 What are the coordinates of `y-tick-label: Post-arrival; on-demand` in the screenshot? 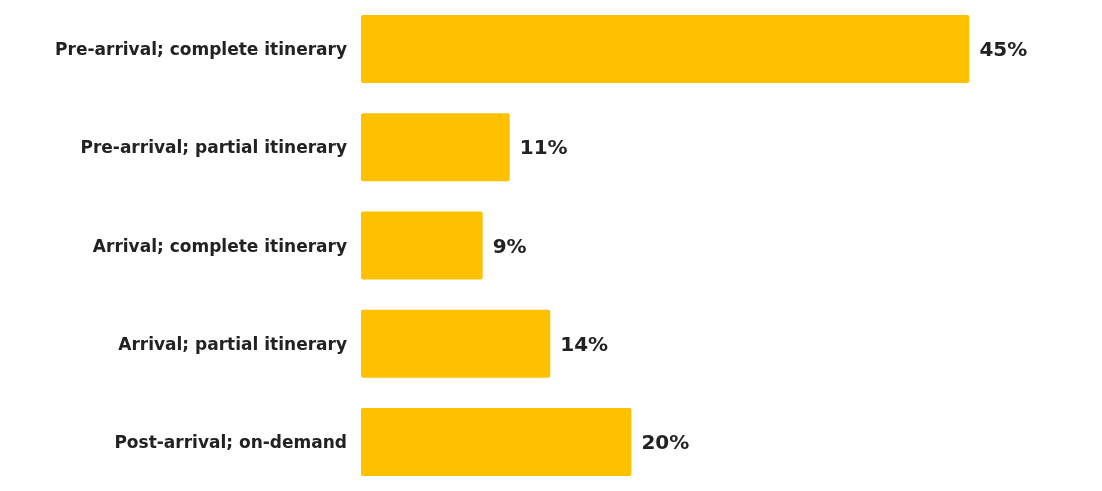 It's located at (230, 441).